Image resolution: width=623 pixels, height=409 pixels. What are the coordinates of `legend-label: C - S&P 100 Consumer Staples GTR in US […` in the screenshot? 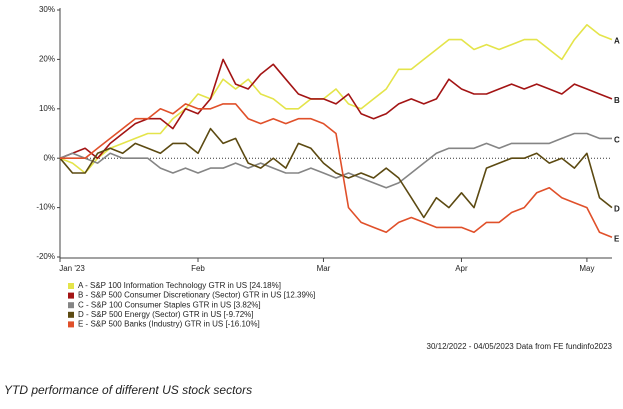 It's located at (169, 304).